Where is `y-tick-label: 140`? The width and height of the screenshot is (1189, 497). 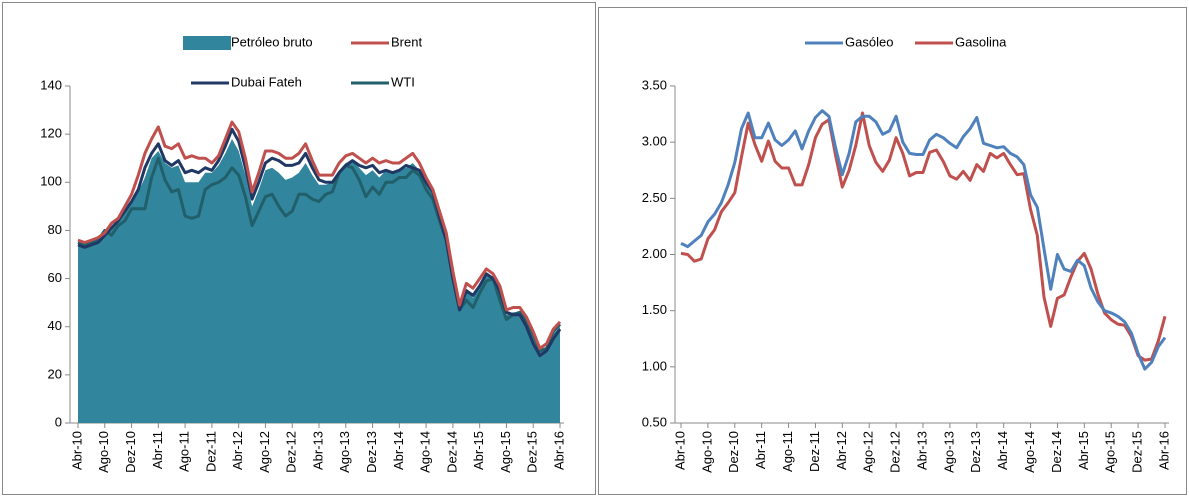 y-tick-label: 140 is located at coordinates (51, 84).